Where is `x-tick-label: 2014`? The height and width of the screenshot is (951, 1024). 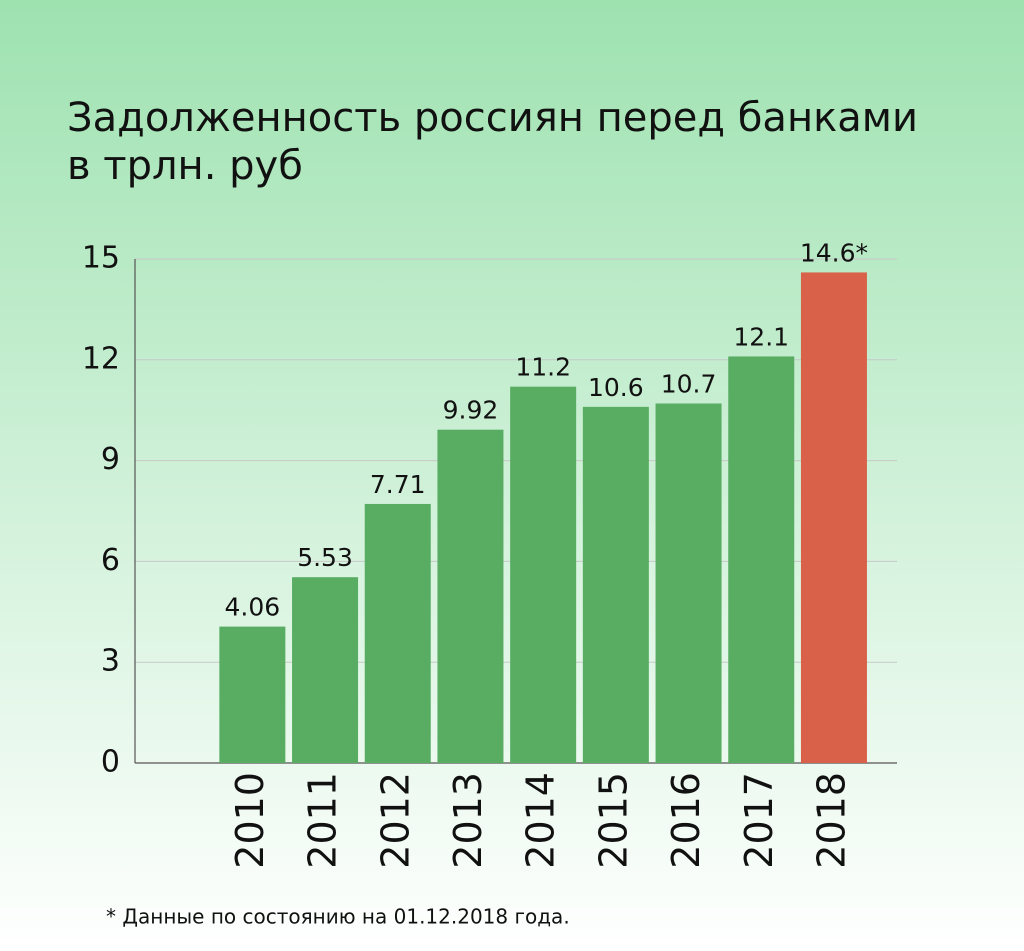
x-tick-label: 2014 is located at coordinates (541, 820).